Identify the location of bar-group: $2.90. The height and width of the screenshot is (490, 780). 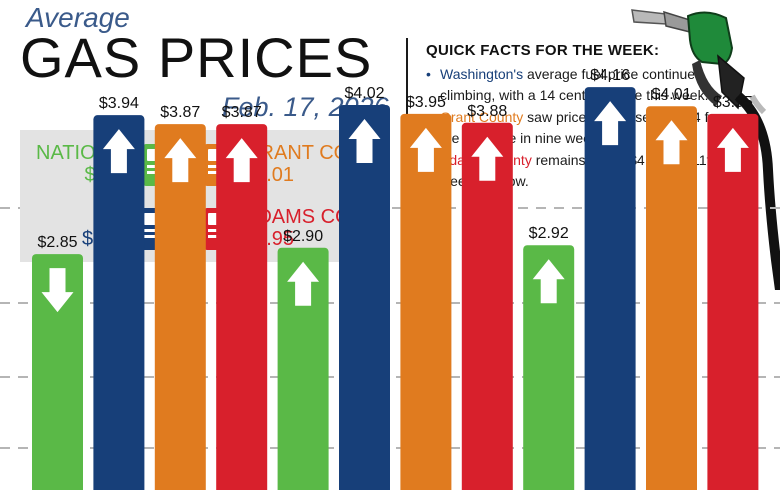
(303, 359).